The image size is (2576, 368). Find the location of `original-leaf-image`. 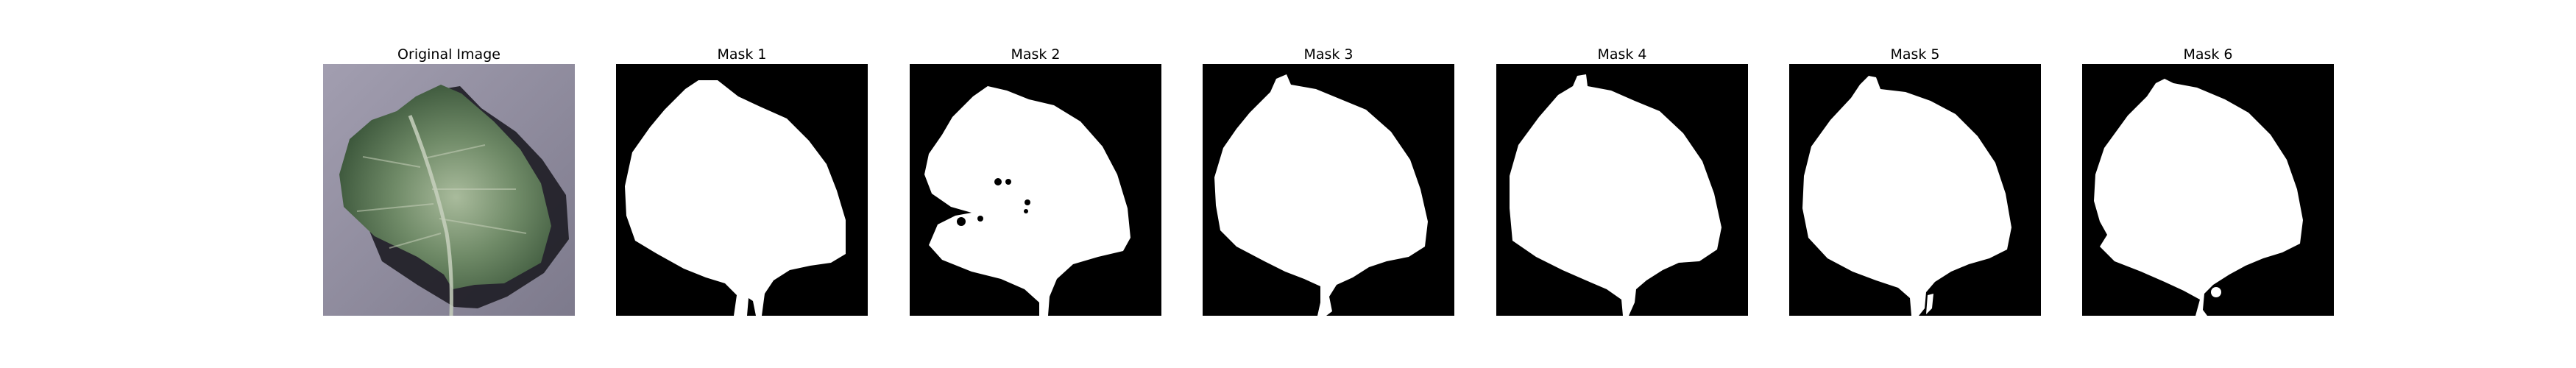

original-leaf-image is located at coordinates (449, 190).